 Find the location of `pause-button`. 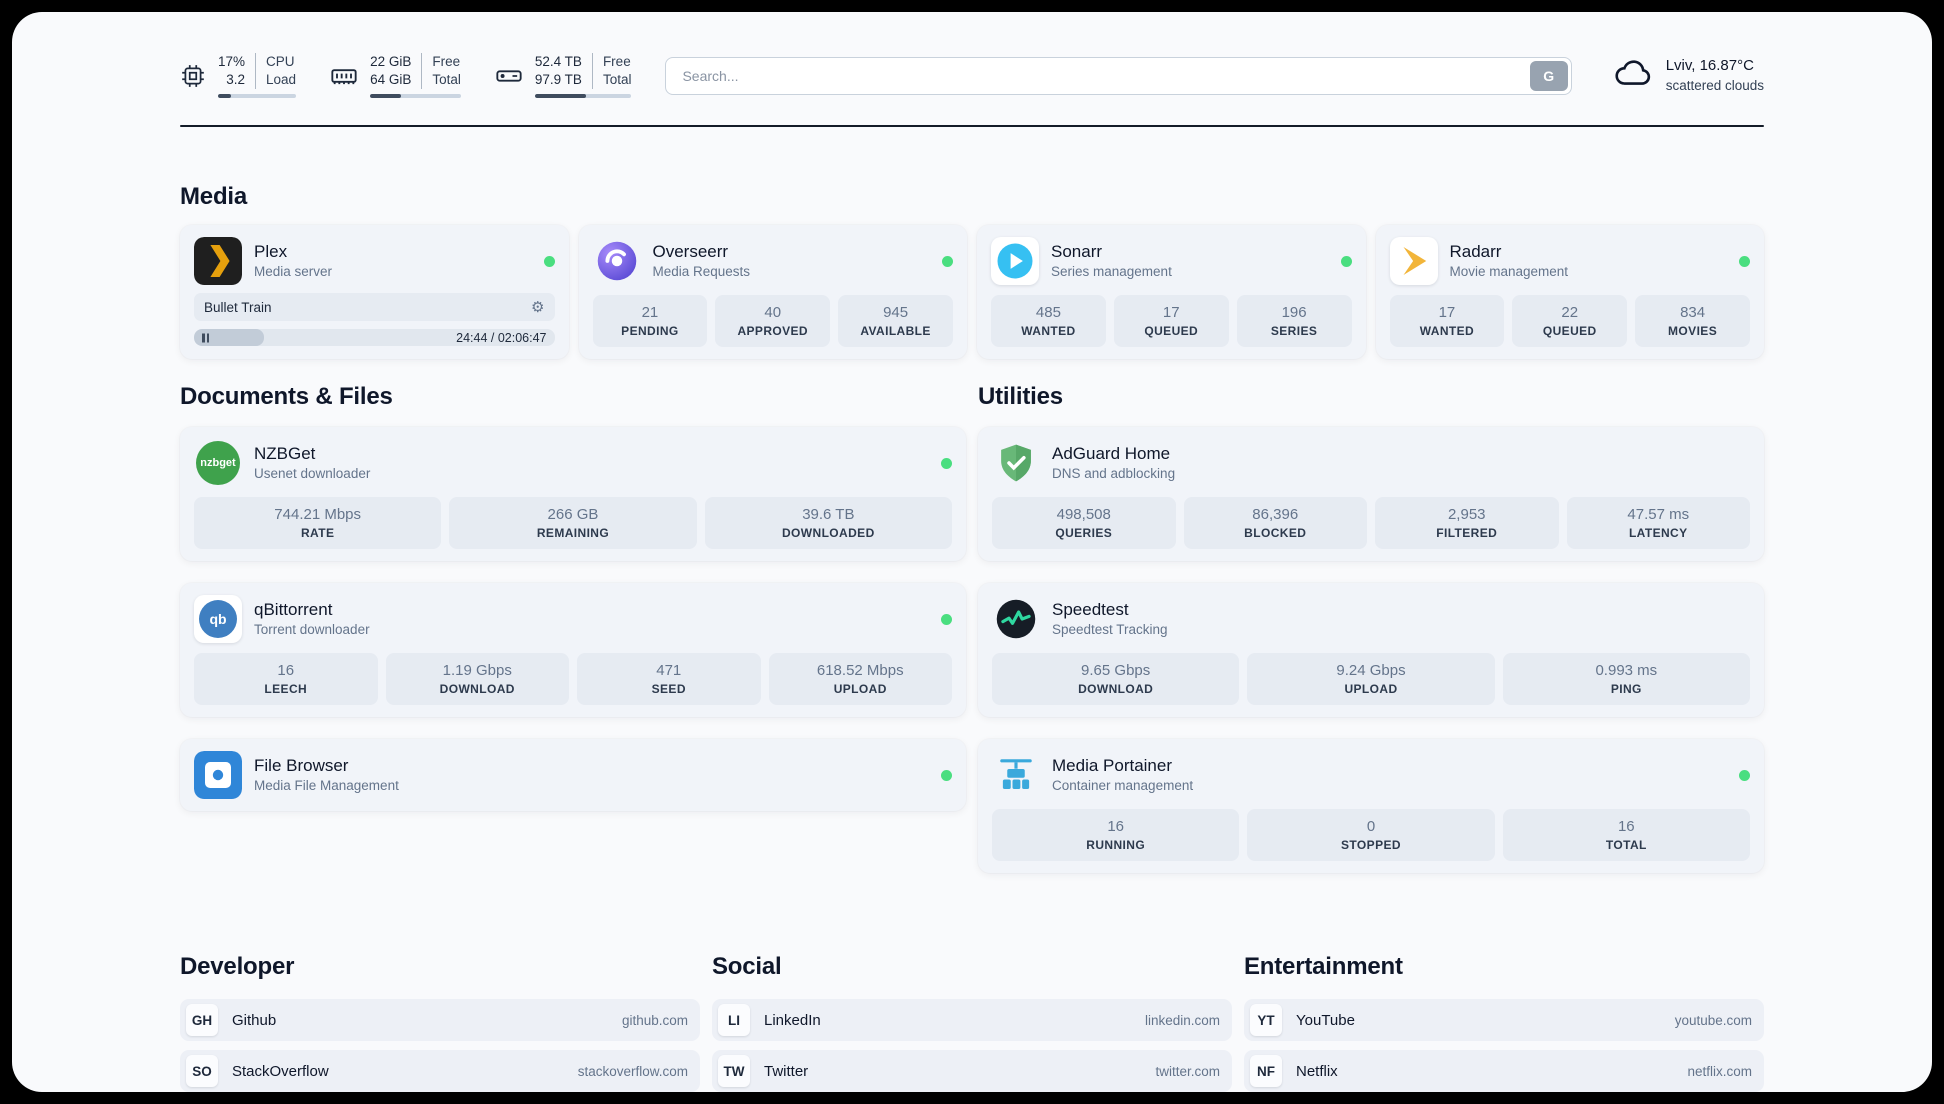

pause-button is located at coordinates (205, 337).